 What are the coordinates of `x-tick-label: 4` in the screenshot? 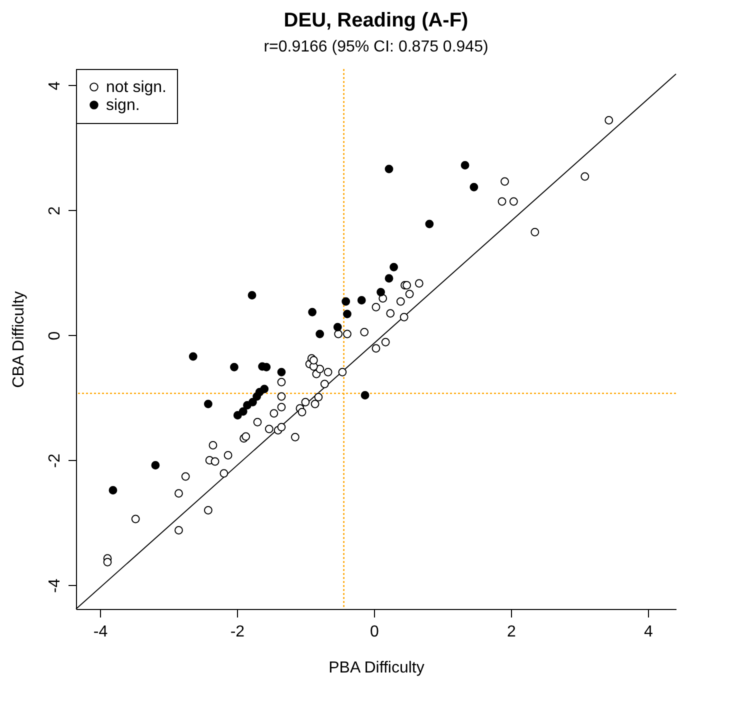 It's located at (648, 632).